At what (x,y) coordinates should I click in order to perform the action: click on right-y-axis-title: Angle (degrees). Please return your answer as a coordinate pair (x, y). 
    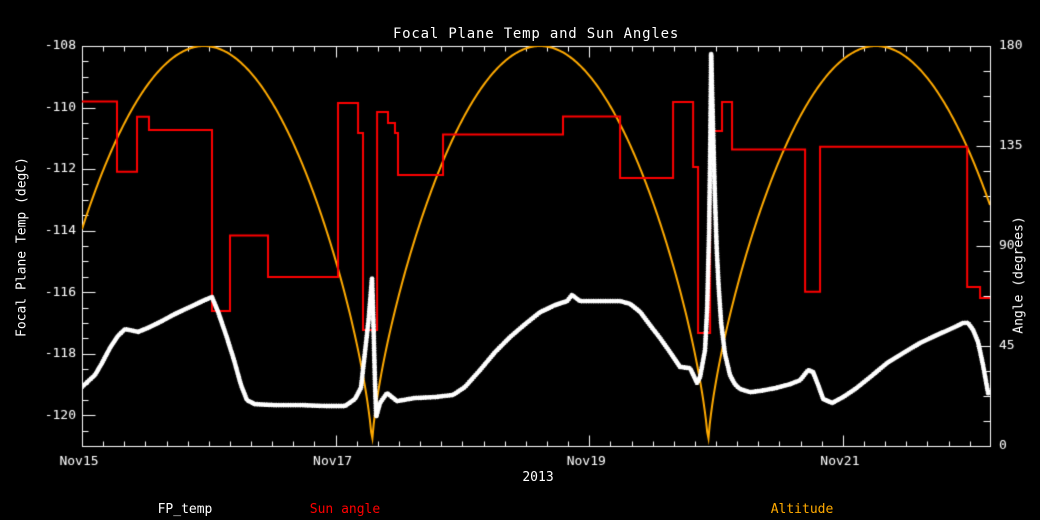
    Looking at the image, I should click on (1019, 275).